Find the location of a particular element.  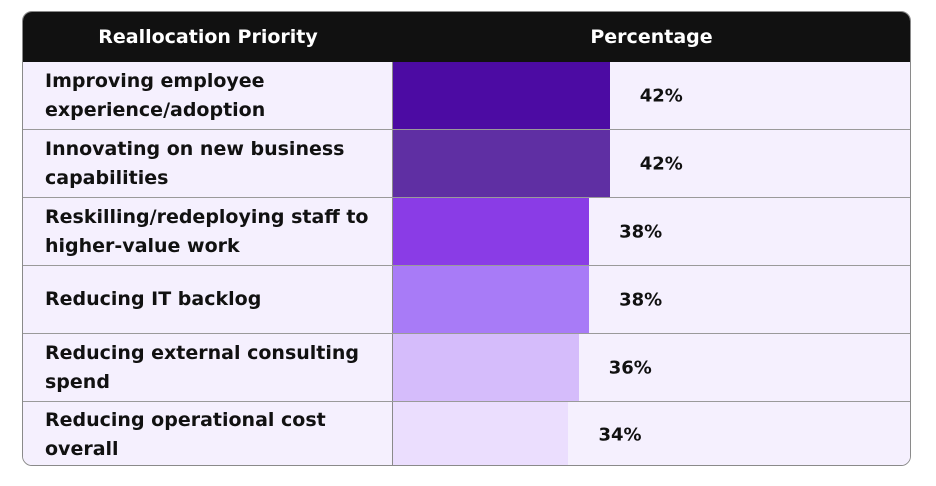

priority-label: Reducing IT backlog is located at coordinates (208, 299).